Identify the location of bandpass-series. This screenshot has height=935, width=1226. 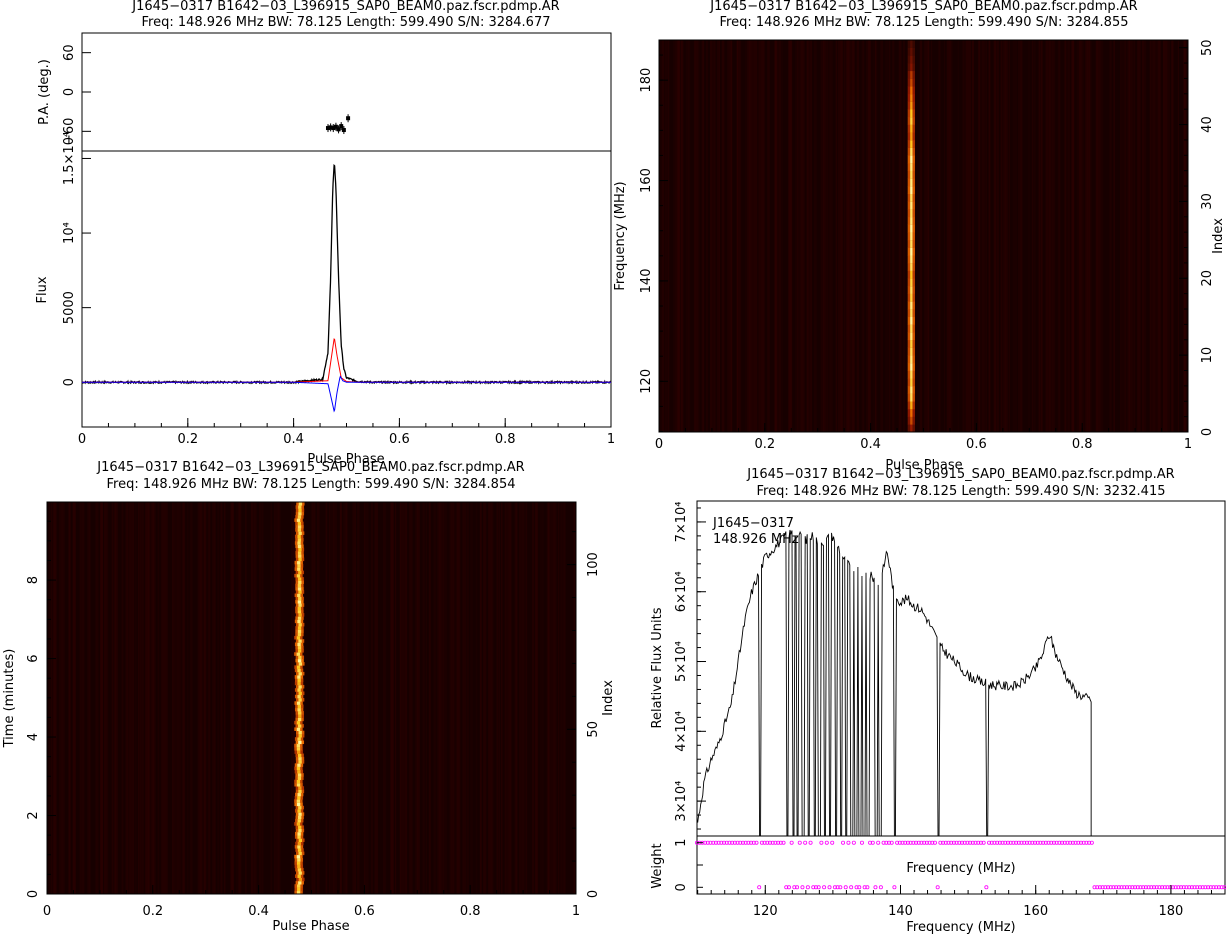
(894, 683).